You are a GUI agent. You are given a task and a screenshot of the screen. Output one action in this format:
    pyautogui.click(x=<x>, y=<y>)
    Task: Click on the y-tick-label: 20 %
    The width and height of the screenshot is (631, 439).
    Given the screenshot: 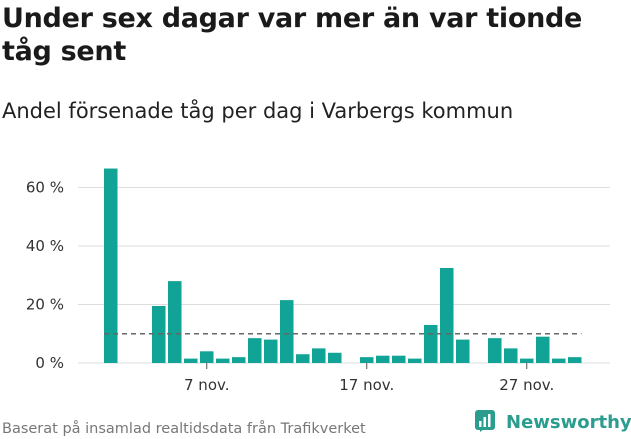 What is the action you would take?
    pyautogui.click(x=45, y=305)
    